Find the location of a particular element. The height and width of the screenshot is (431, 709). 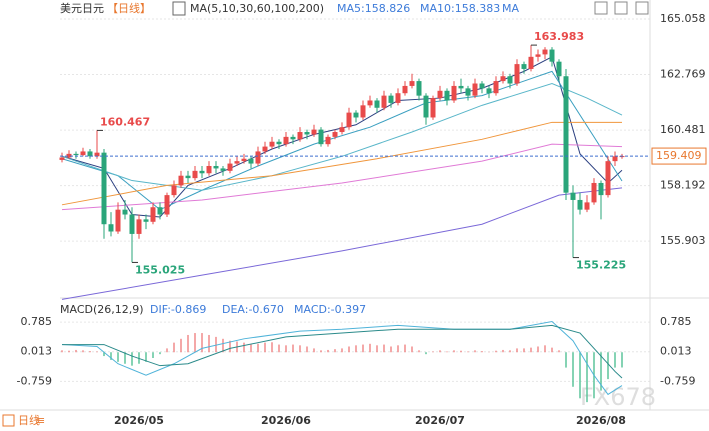

footer-period: 日线 is located at coordinates (29, 420).